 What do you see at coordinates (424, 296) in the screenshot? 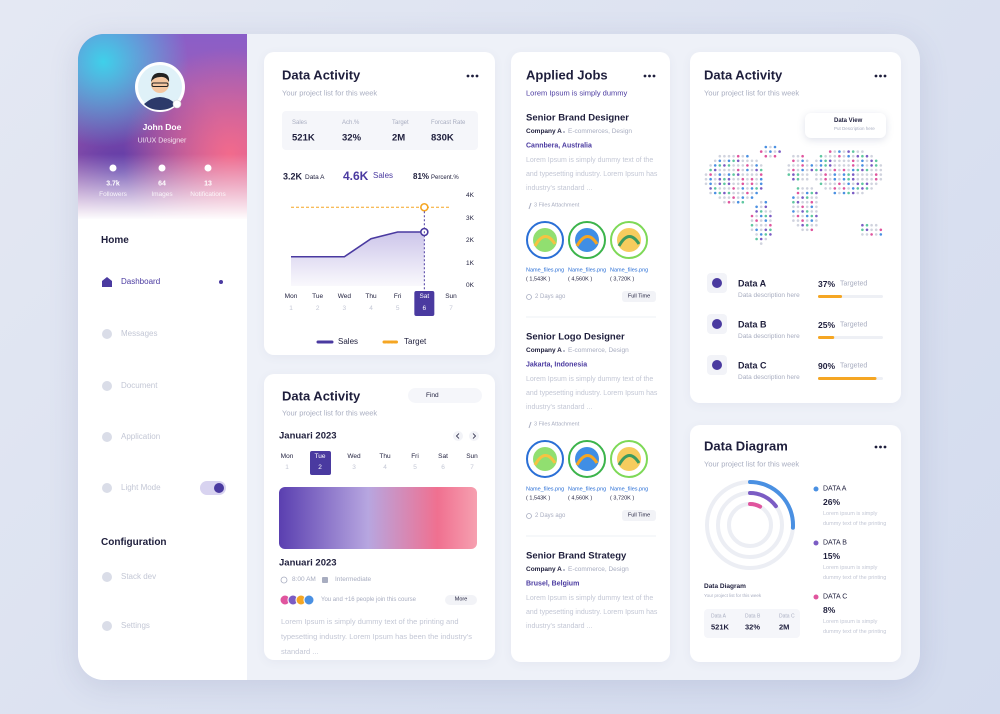
I see `x-tick-label: Sat` at bounding box center [424, 296].